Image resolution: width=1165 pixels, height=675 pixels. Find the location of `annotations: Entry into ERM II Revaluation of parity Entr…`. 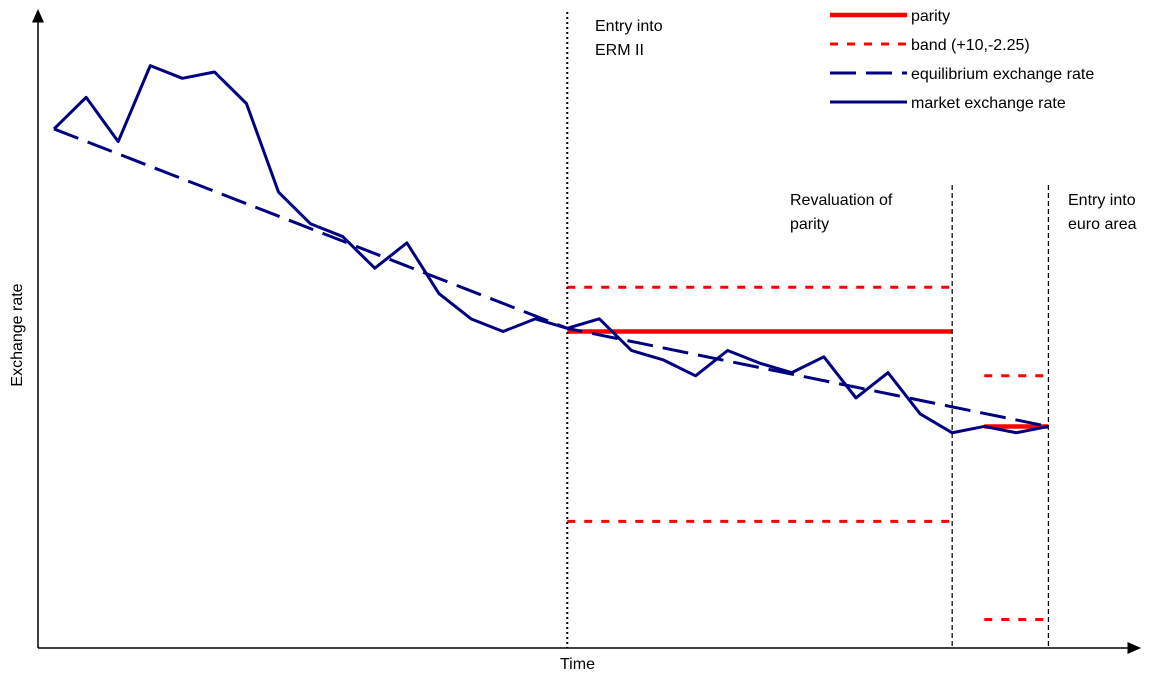

annotations: Entry into ERM II Revaluation of parity Entr… is located at coordinates (866, 125).